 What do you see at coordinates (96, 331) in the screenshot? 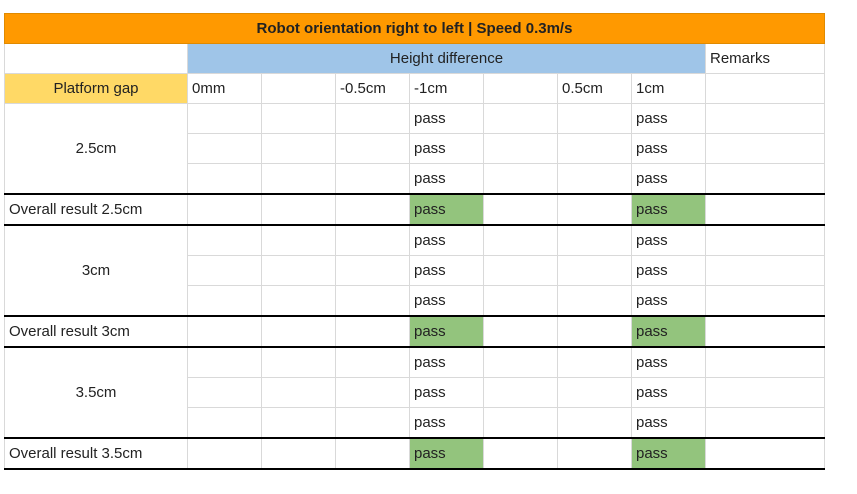
I see `overall-result-label: Overall result 3cm` at bounding box center [96, 331].